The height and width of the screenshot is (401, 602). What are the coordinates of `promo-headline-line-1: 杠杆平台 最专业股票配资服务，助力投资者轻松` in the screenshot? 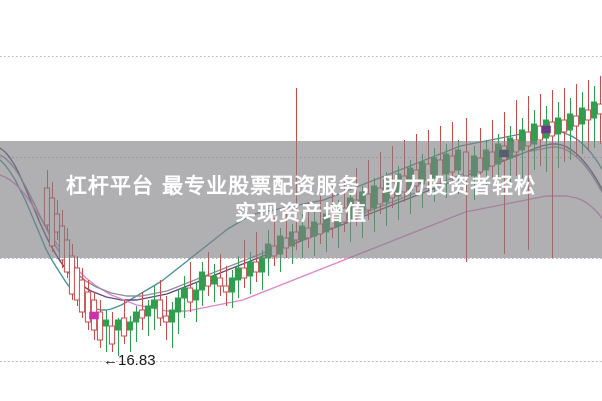 It's located at (301, 186).